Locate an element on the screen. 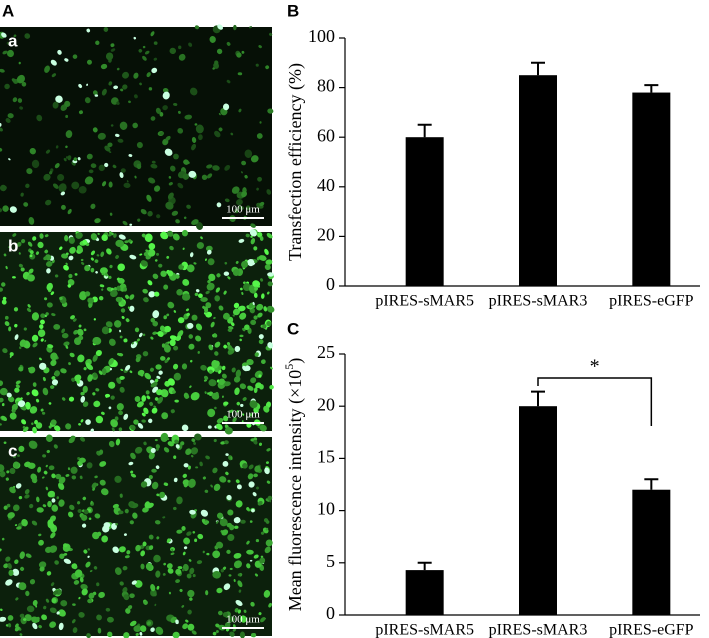 The width and height of the screenshot is (709, 638). y-tick-label: 10 is located at coordinates (326, 509).